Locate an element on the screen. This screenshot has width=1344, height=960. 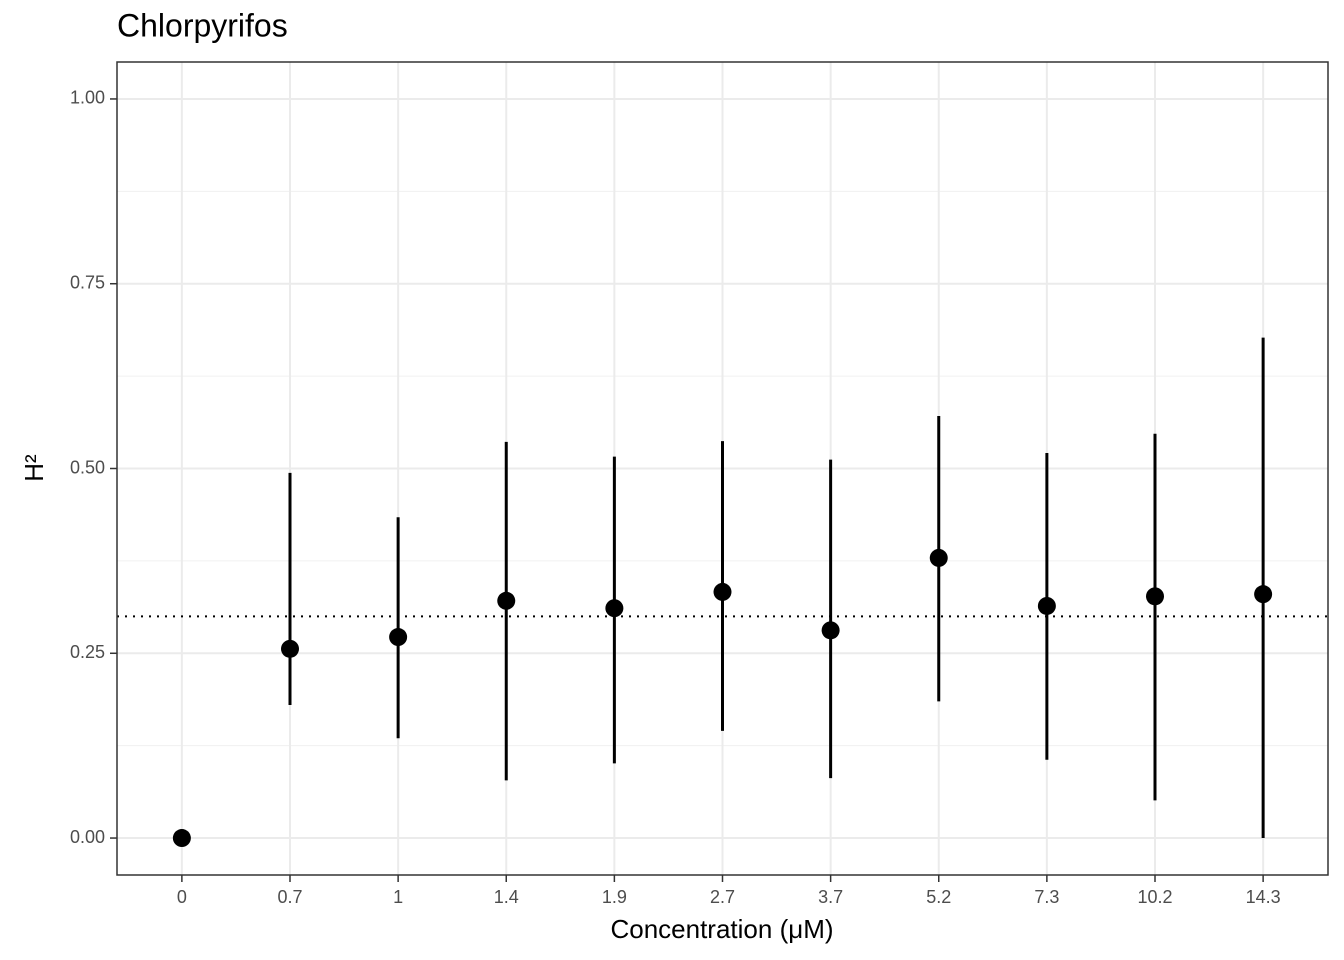
y-tick-label: 0.50 is located at coordinates (87, 467).